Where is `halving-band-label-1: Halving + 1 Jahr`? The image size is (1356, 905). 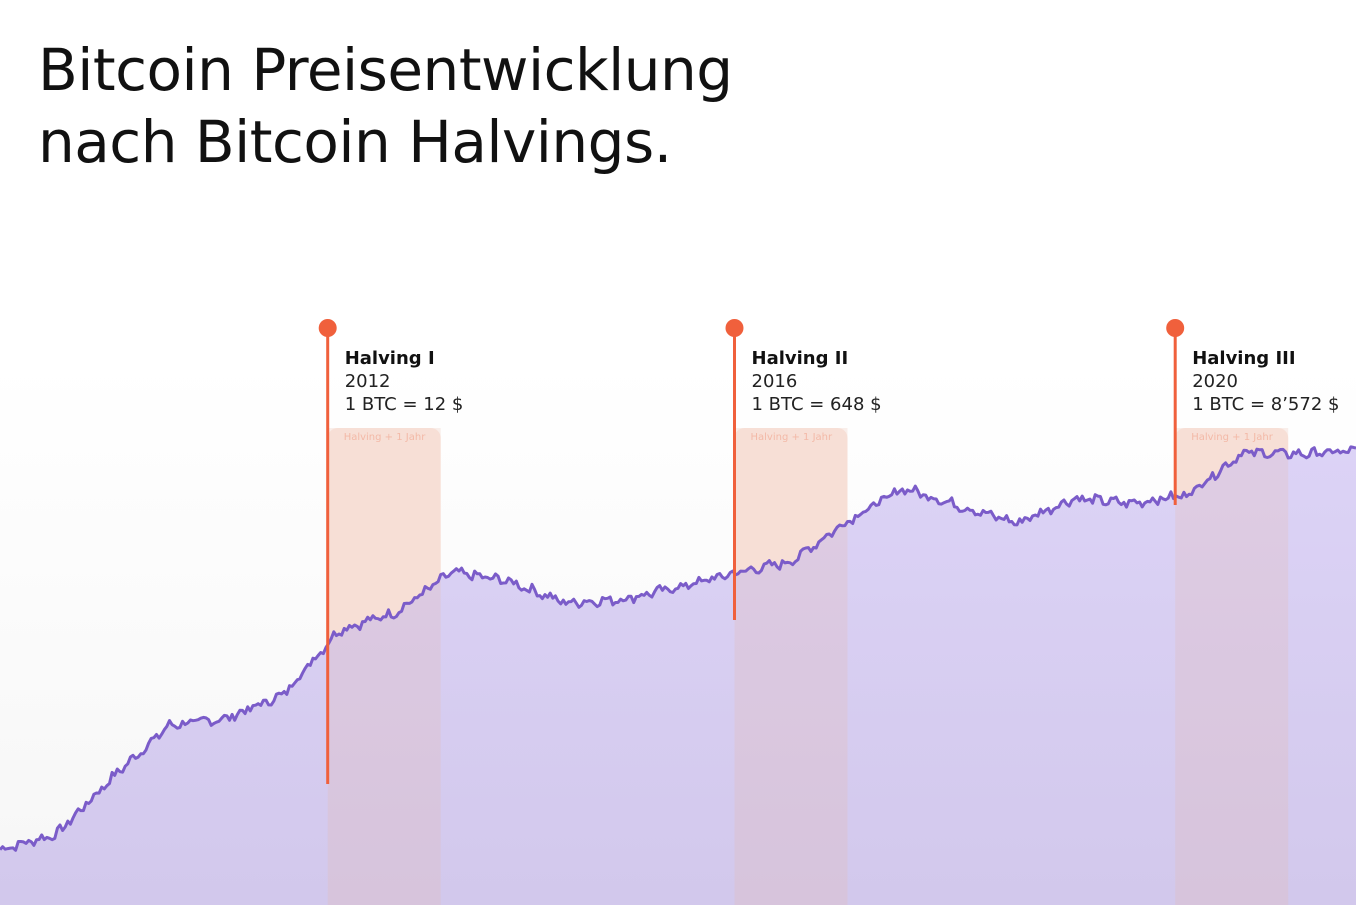
halving-band-label-1: Halving + 1 Jahr is located at coordinates (385, 437).